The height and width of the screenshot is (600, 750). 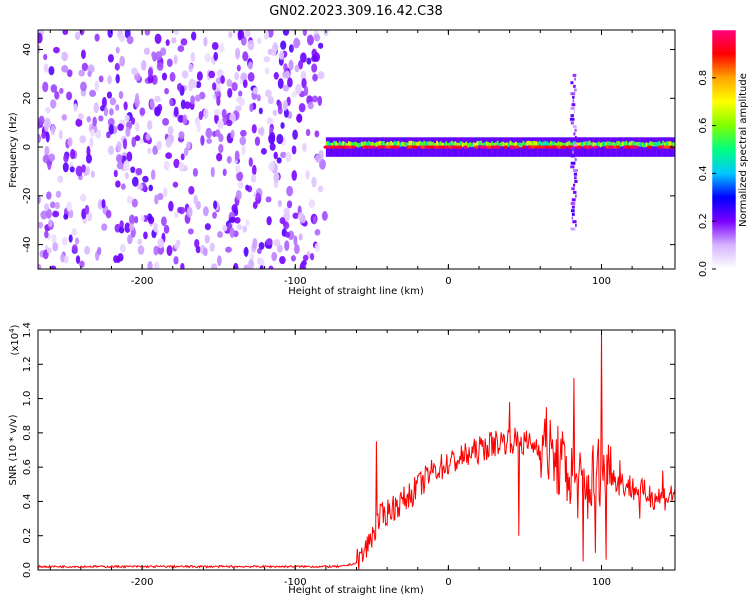 What do you see at coordinates (27, 467) in the screenshot?
I see `y-tick-label: 0.6` at bounding box center [27, 467].